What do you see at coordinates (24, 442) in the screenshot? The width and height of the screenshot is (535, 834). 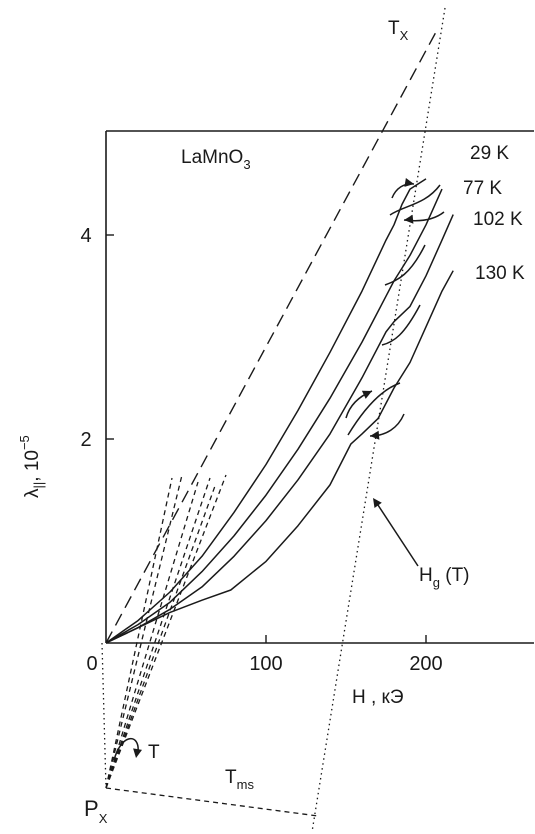 I see `y-axis-exponent: −5` at bounding box center [24, 442].